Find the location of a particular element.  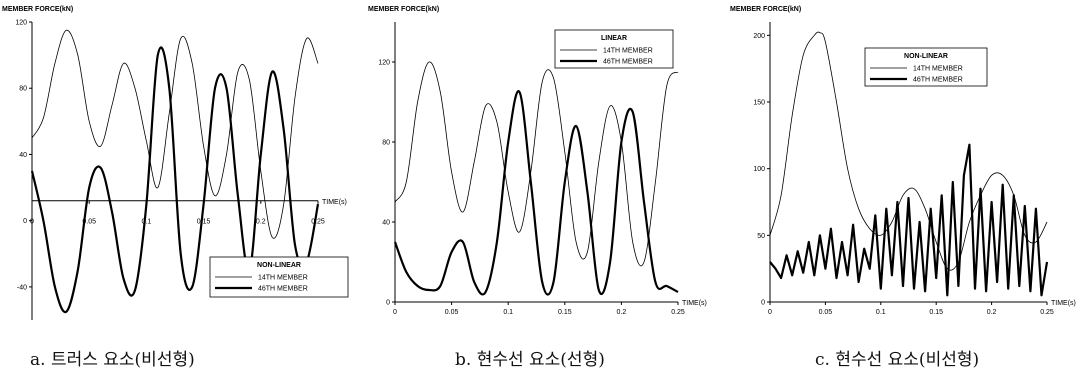

y-tick-label: -40 is located at coordinates (22, 287).